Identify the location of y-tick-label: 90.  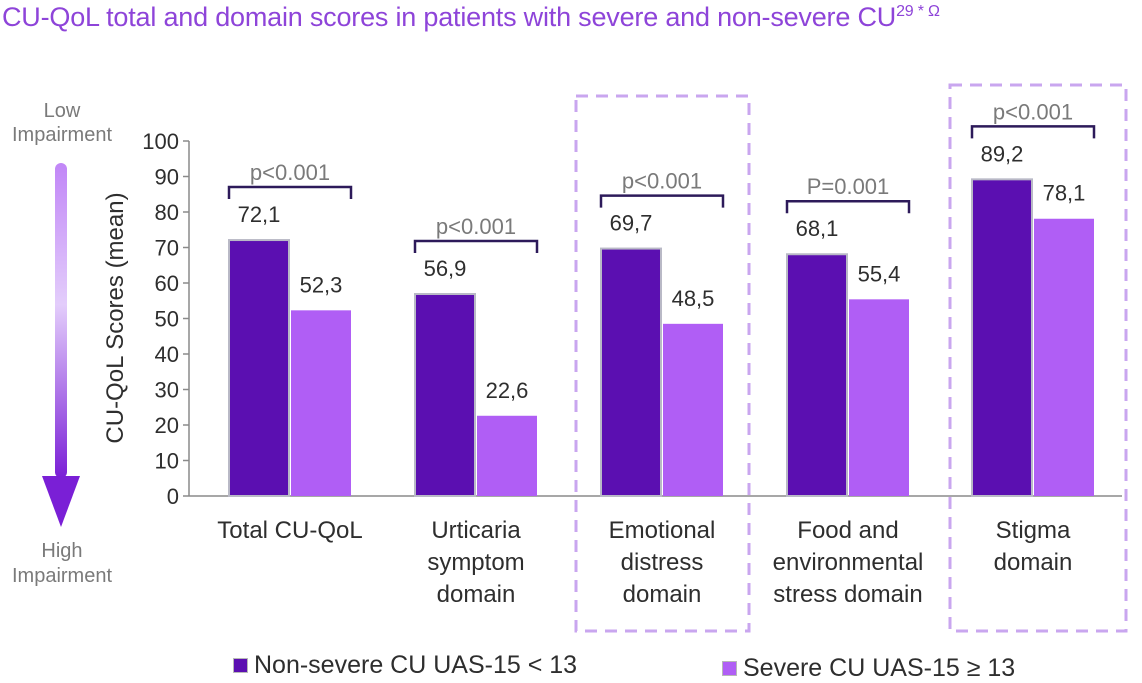
(167, 177).